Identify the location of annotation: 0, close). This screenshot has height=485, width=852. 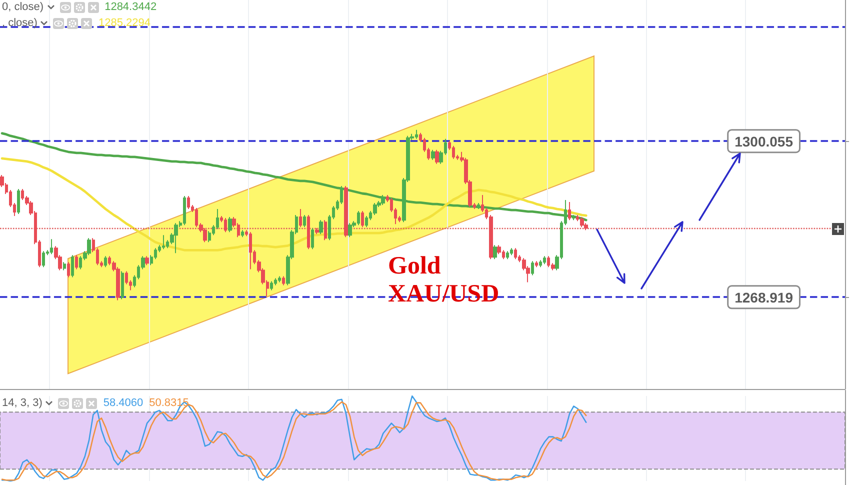
(23, 7).